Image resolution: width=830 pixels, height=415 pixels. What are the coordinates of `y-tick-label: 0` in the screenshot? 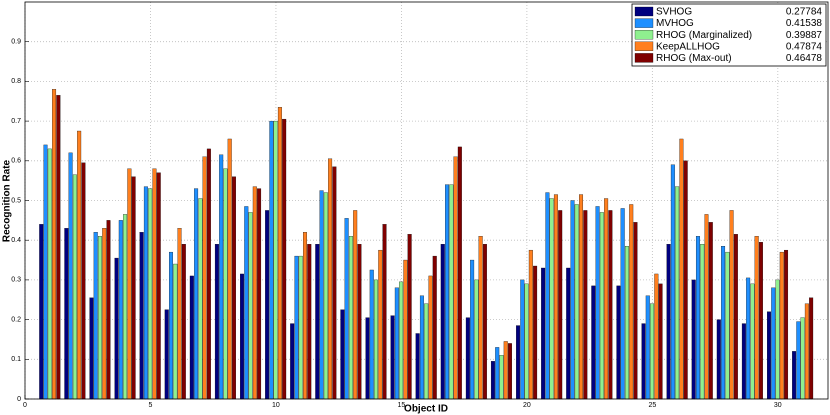 It's located at (19, 399).